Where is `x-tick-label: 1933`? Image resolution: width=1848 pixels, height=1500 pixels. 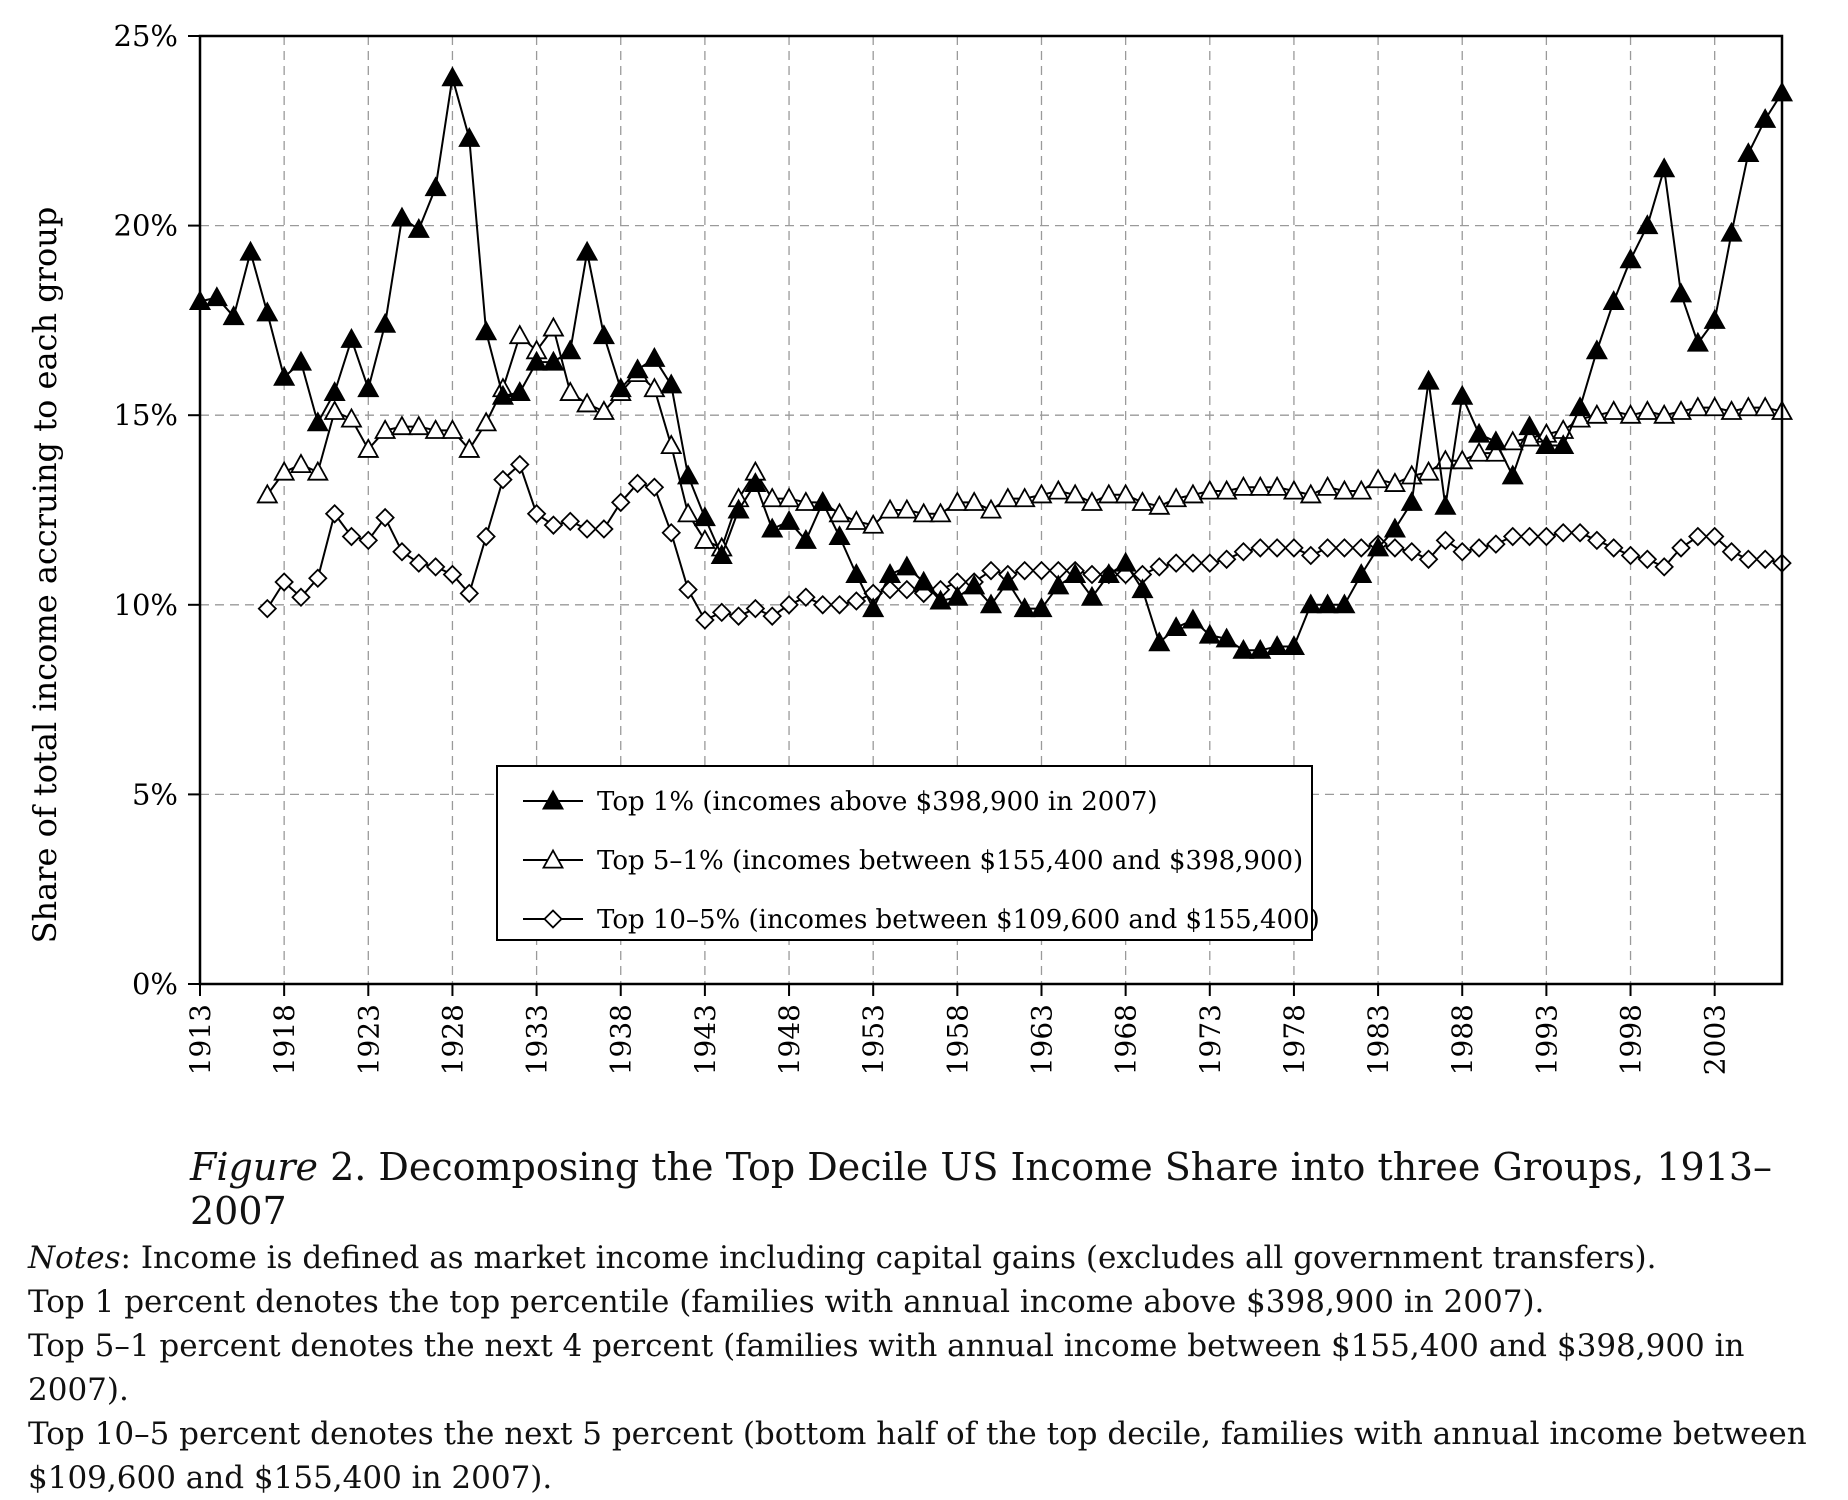 x-tick-label: 1933 is located at coordinates (537, 1039).